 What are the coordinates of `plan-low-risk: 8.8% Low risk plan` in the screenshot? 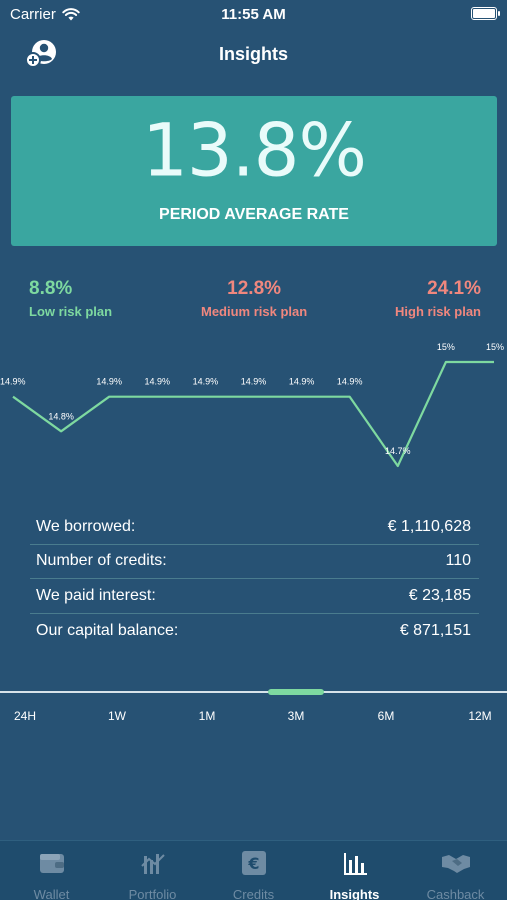 It's located at (70, 298).